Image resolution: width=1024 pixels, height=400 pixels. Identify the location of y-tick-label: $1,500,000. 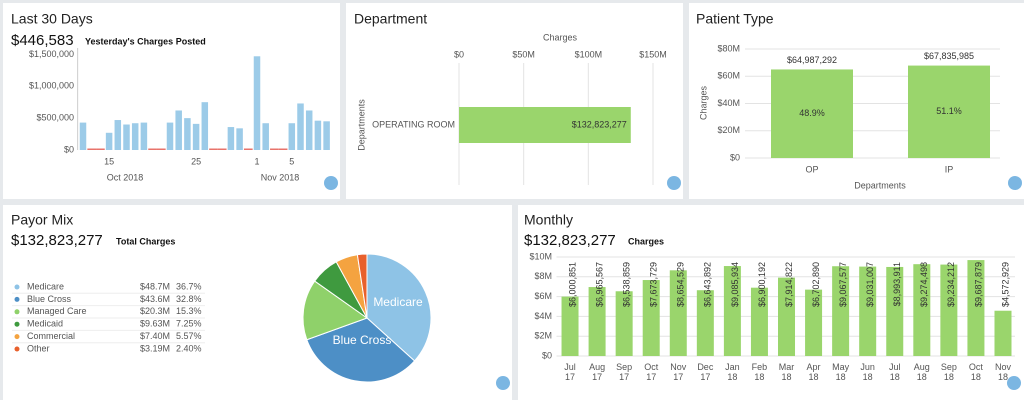
(51, 54).